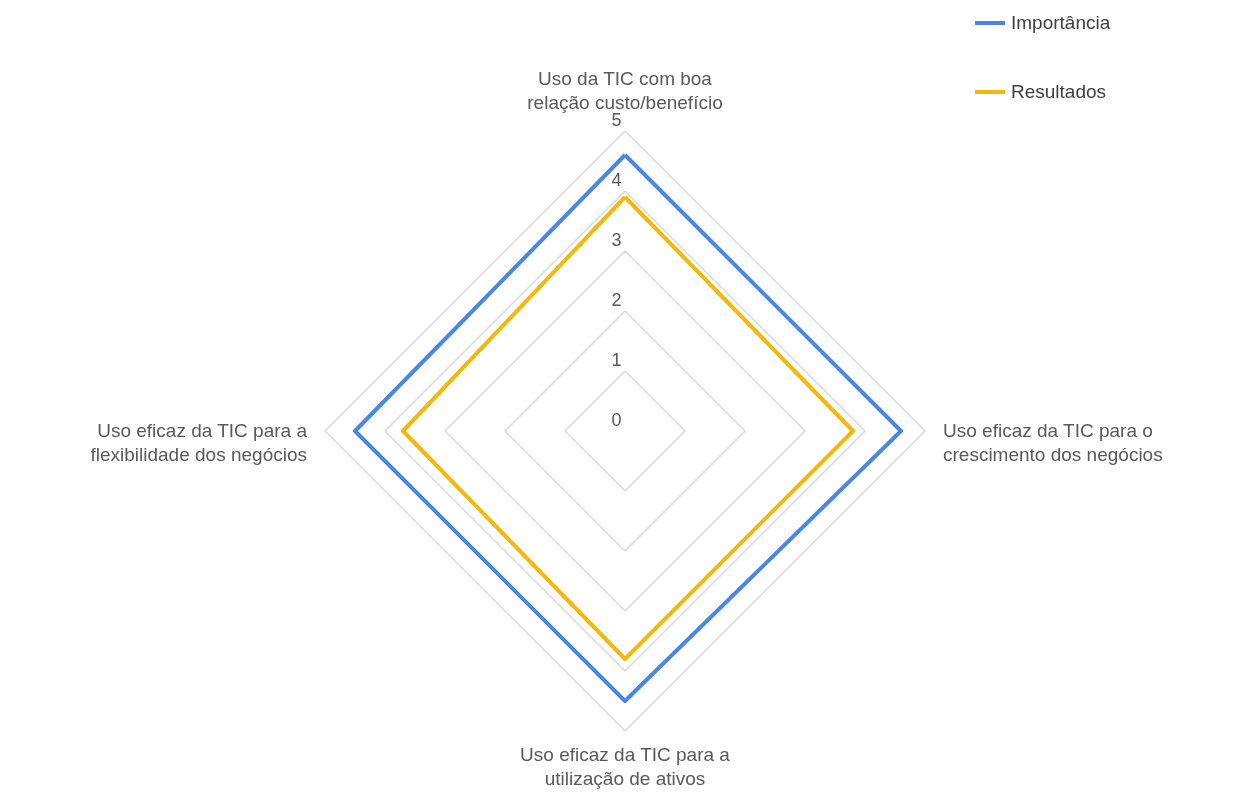 The image size is (1243, 809). What do you see at coordinates (1053, 442) in the screenshot?
I see `spoke-label: Uso eficaz da TIC para o crescimento dos negócios` at bounding box center [1053, 442].